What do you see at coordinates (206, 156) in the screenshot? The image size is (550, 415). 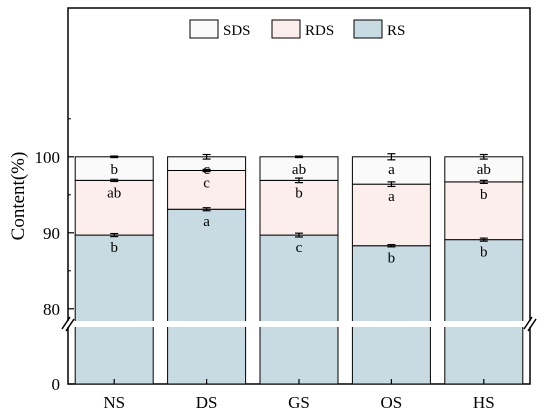 I see `error-bar-sds-ds` at bounding box center [206, 156].